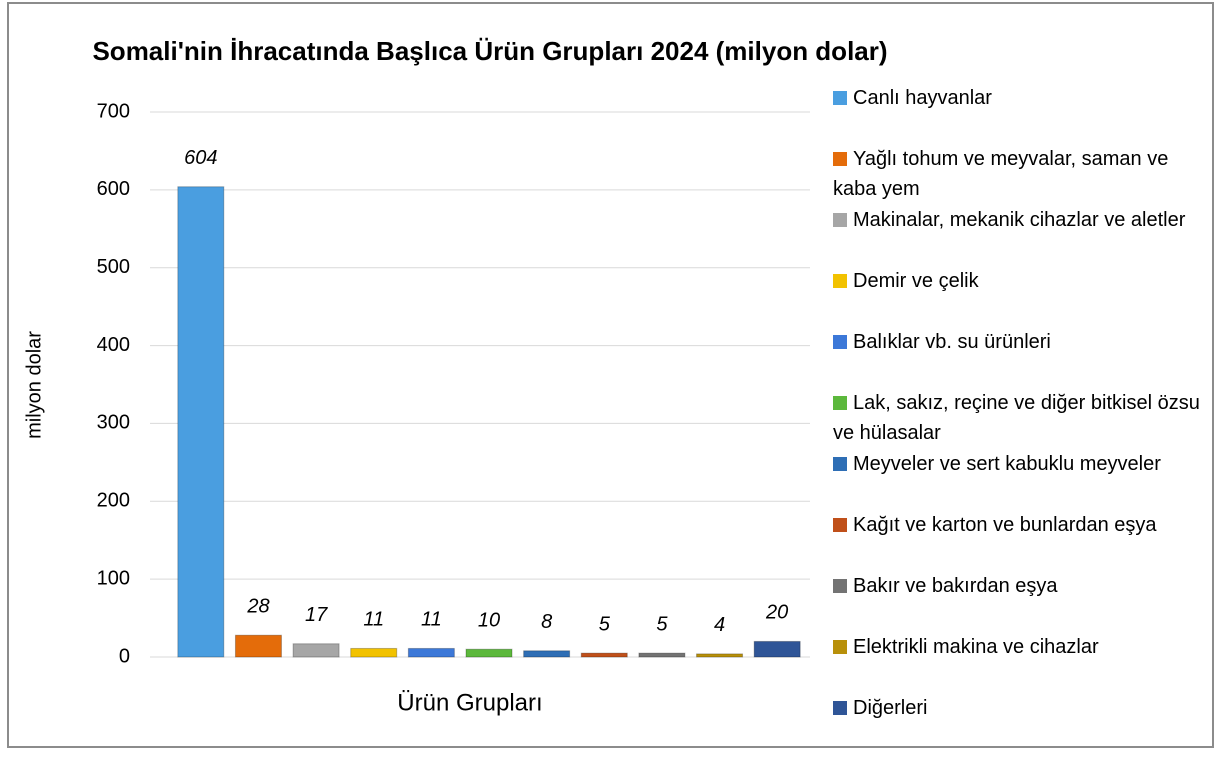 This screenshot has height=758, width=1221. Describe the element at coordinates (1005, 525) in the screenshot. I see `legend-label: Kağıt ve karton ve bunlardan eşya` at that location.